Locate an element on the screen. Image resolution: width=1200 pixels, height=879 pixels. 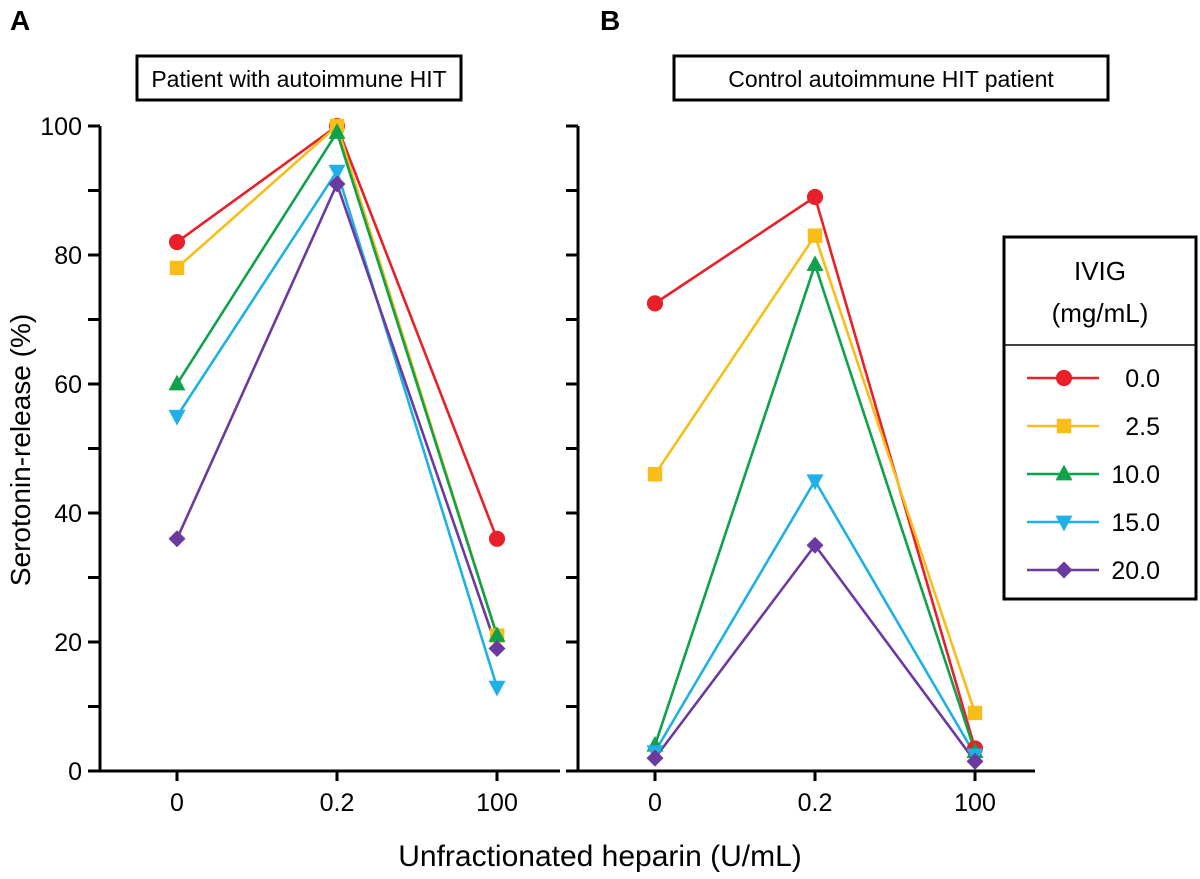
panel-b-point-2.5-0.2 is located at coordinates (815, 235).